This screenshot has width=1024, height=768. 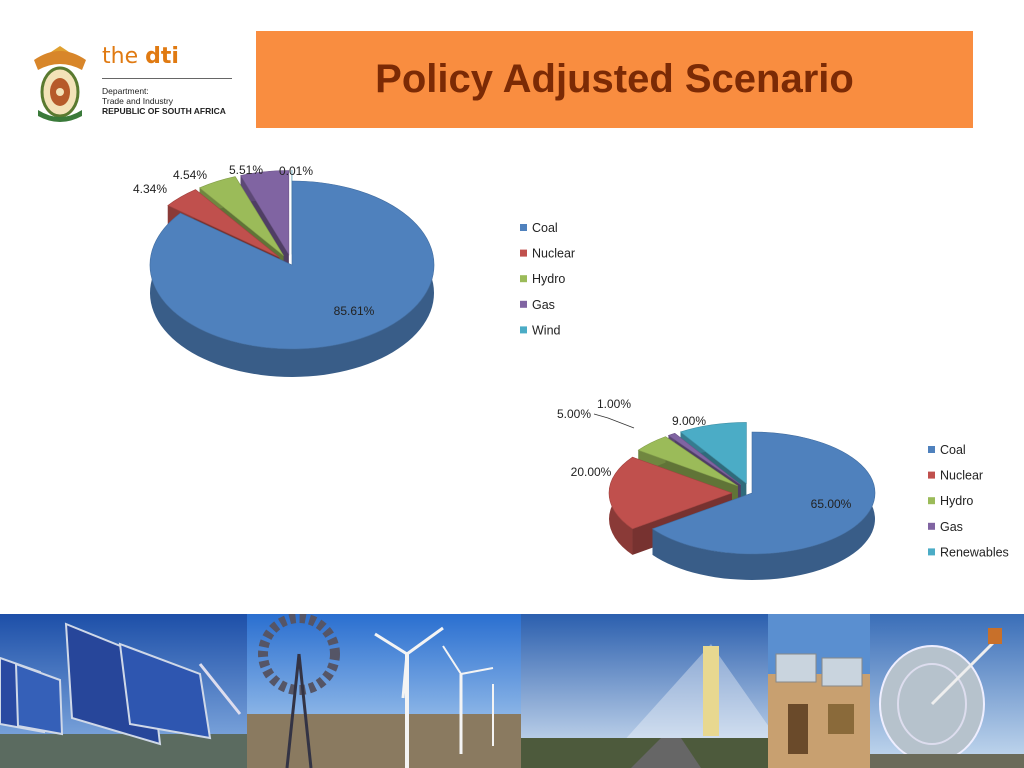 What do you see at coordinates (523, 330) in the screenshot?
I see `legend-swatch-wind` at bounding box center [523, 330].